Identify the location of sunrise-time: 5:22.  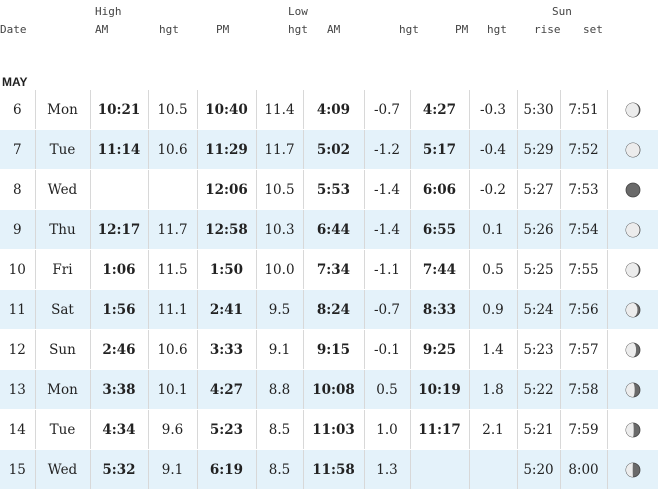
(538, 389).